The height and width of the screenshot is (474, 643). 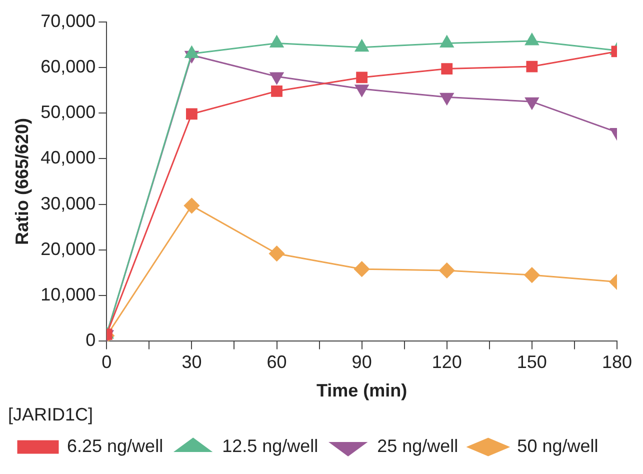 What do you see at coordinates (68, 203) in the screenshot?
I see `y-tick-label: 30,000` at bounding box center [68, 203].